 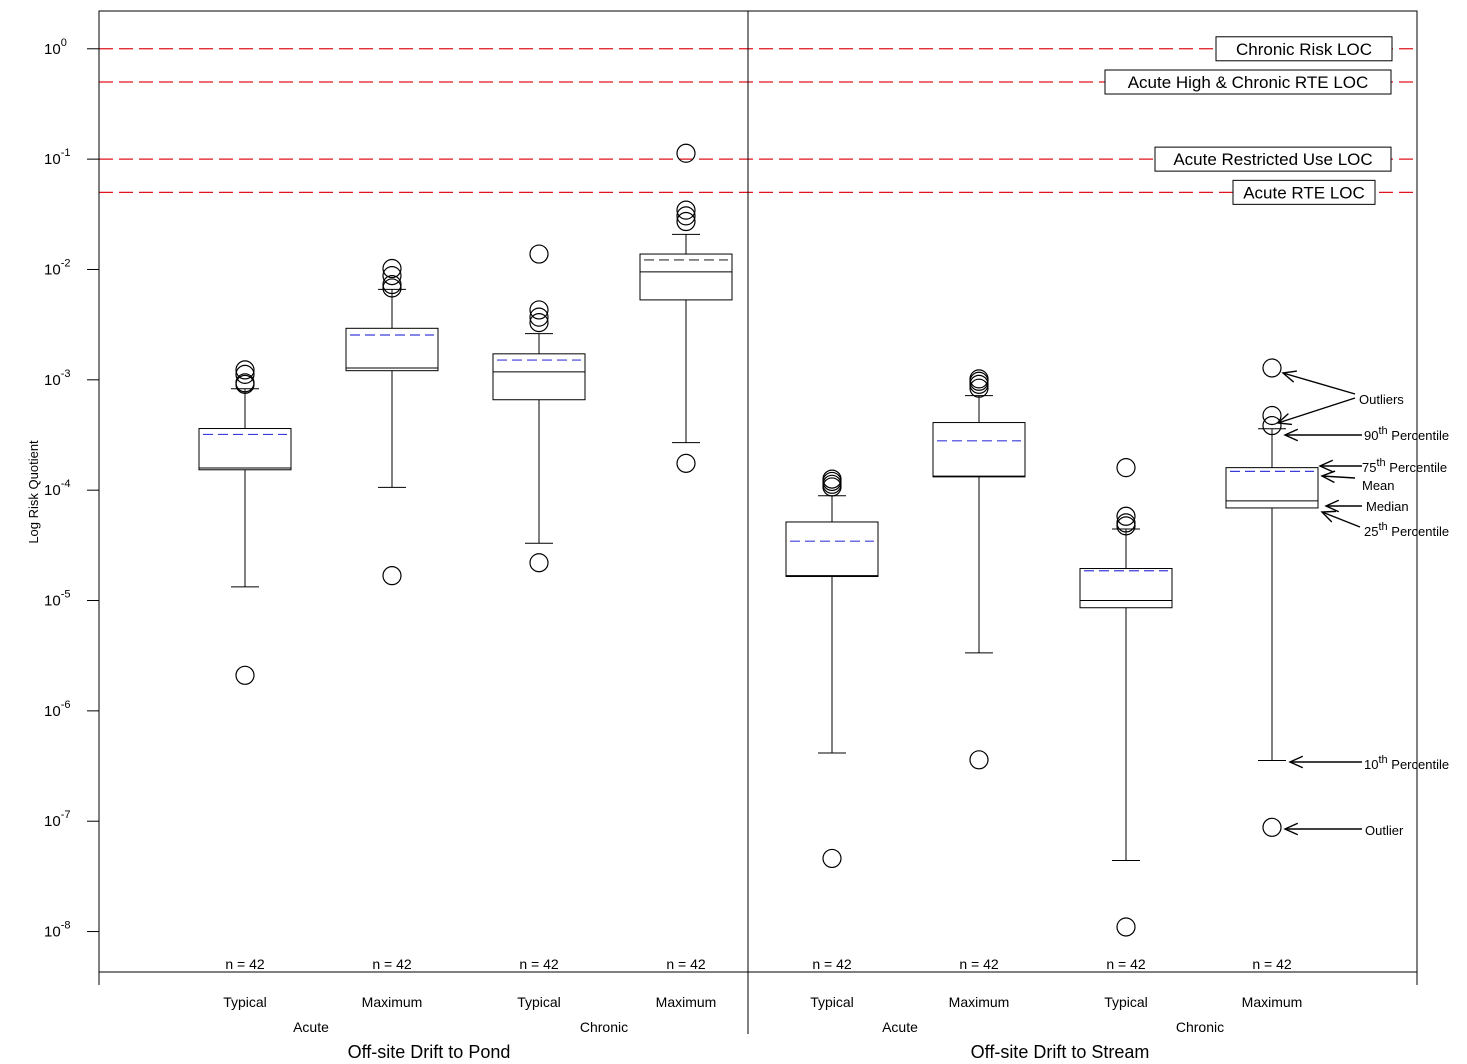 I want to click on annotation-label: Outliers, so click(x=1381, y=399).